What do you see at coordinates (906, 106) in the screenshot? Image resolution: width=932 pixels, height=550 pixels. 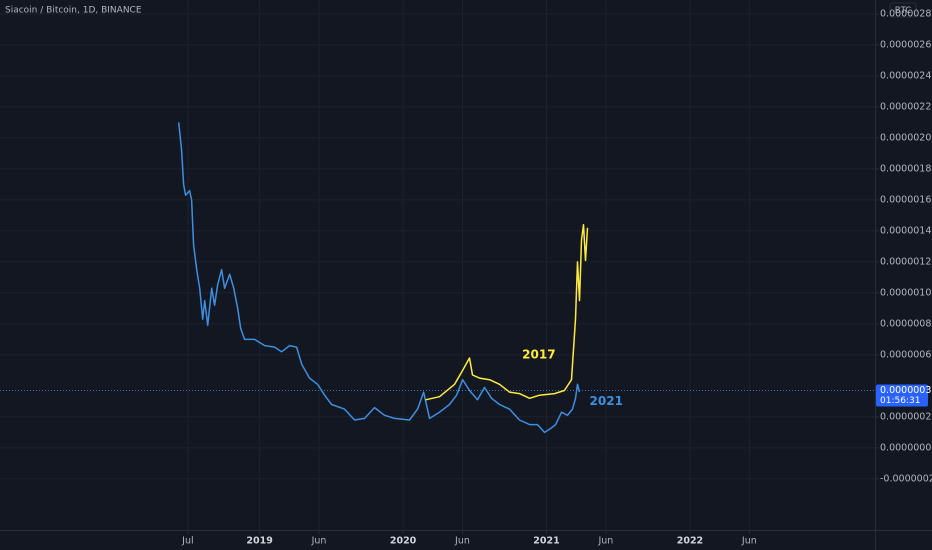 I see `y-tick-label: 0.00000220` at bounding box center [906, 106].